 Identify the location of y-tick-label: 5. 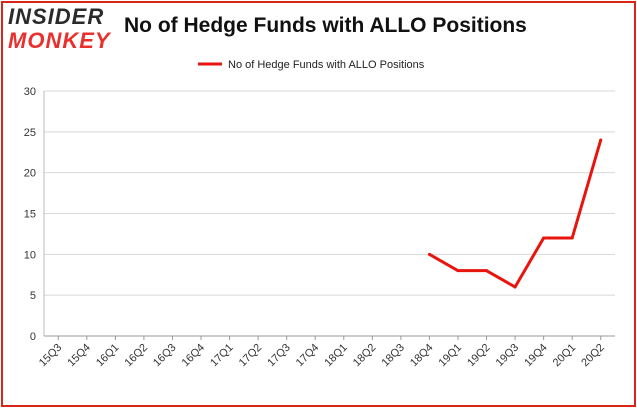
(33, 296).